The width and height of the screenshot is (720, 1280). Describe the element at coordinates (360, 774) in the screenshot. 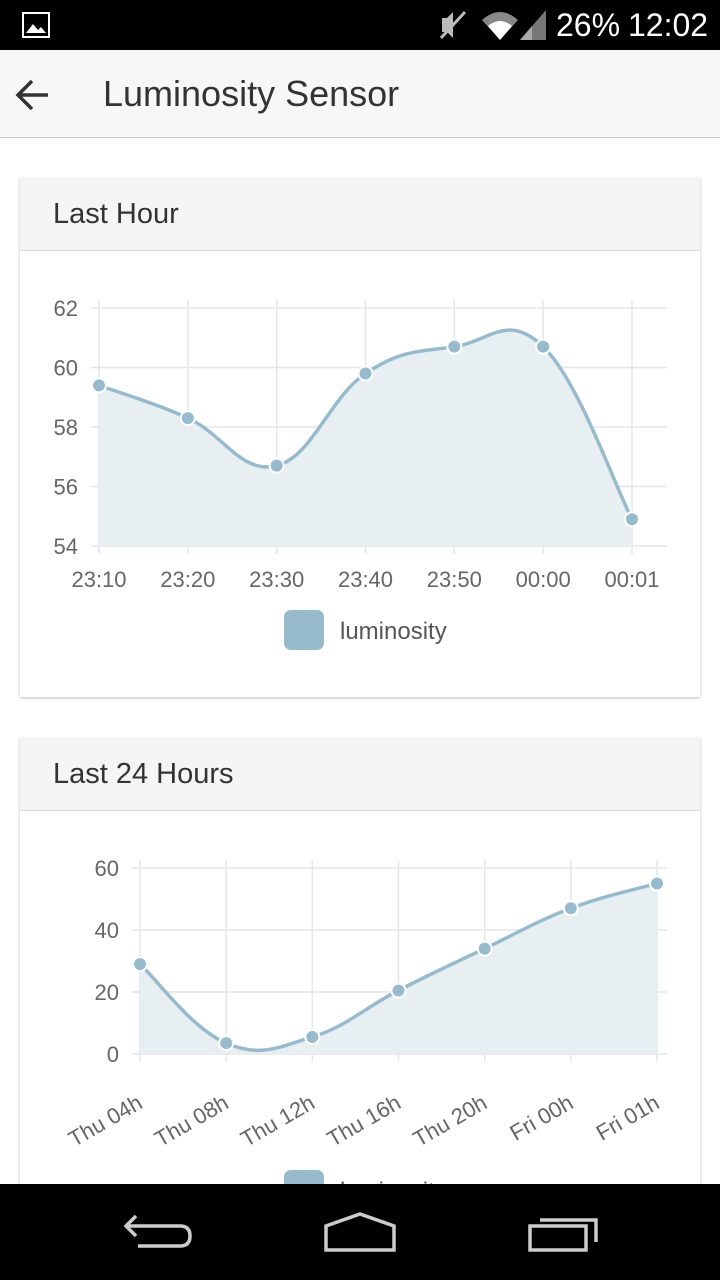

I see `card-header: Last 24 Hours` at that location.